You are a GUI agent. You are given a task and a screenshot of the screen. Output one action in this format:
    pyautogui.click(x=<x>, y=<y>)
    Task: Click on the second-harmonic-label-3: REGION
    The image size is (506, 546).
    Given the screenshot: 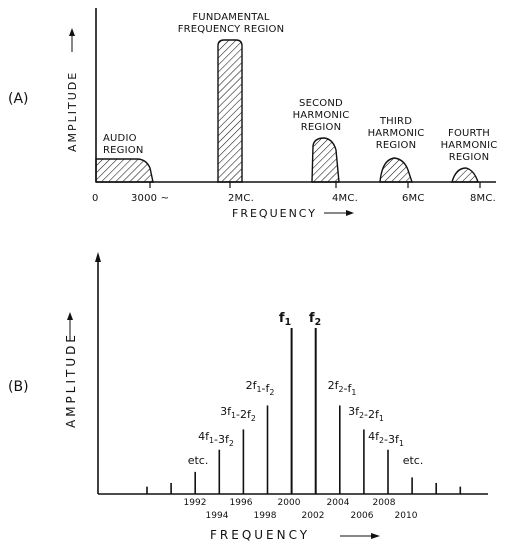 What is the action you would take?
    pyautogui.click(x=321, y=127)
    